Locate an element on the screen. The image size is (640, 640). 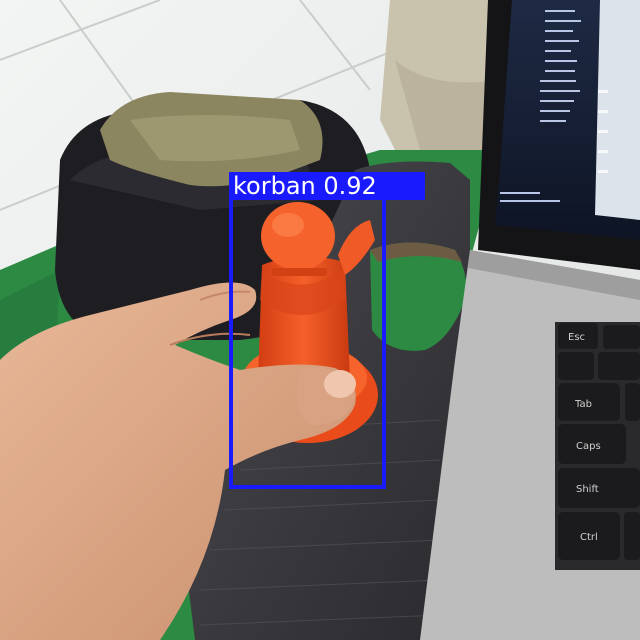
key-tab is located at coordinates (589, 402).